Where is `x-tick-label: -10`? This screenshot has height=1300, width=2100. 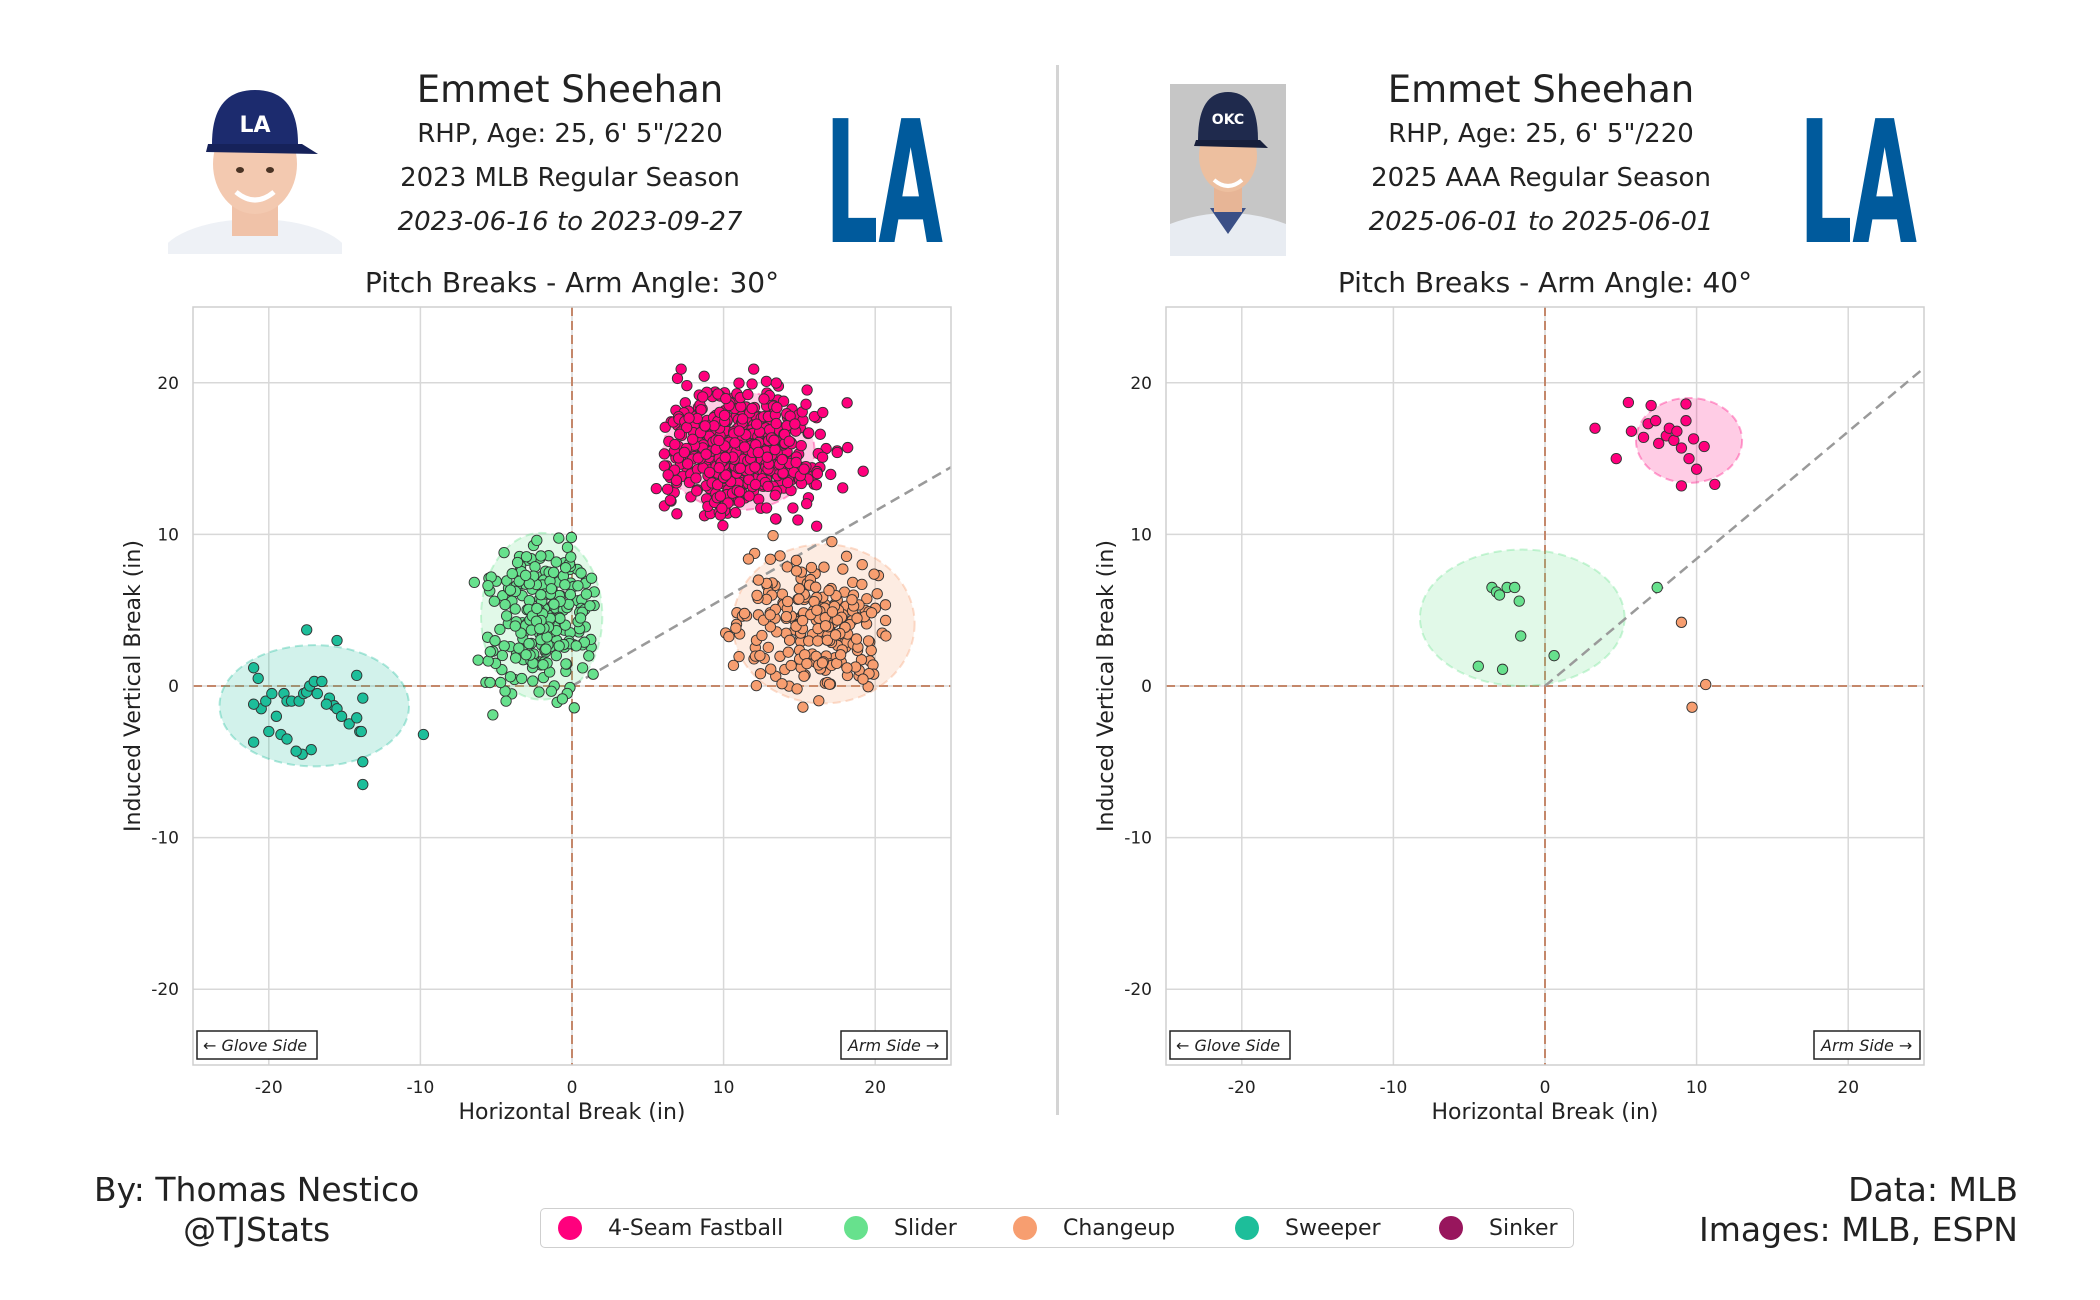
x-tick-label: -10 is located at coordinates (1394, 1088).